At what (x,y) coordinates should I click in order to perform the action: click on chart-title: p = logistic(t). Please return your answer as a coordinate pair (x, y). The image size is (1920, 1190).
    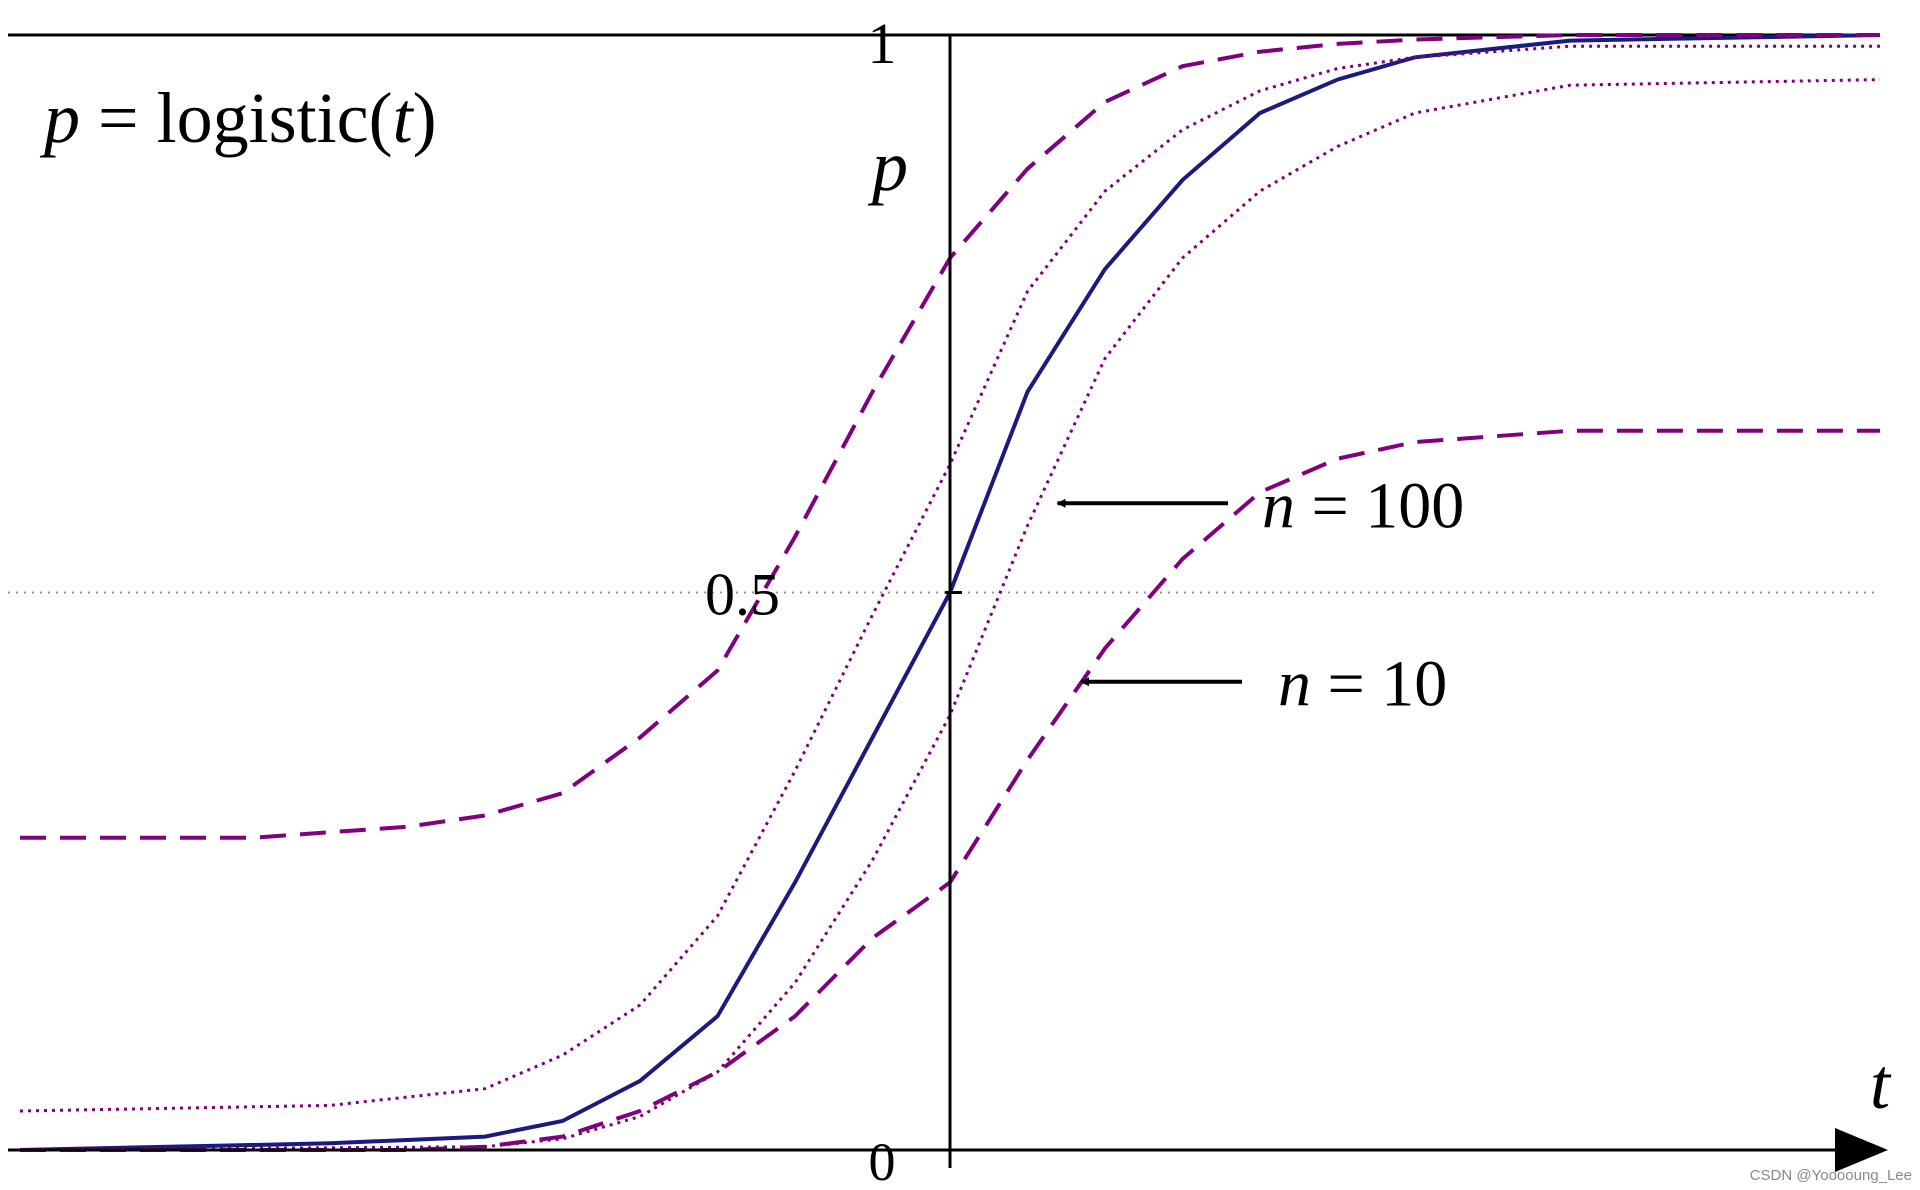
    Looking at the image, I should click on (238, 118).